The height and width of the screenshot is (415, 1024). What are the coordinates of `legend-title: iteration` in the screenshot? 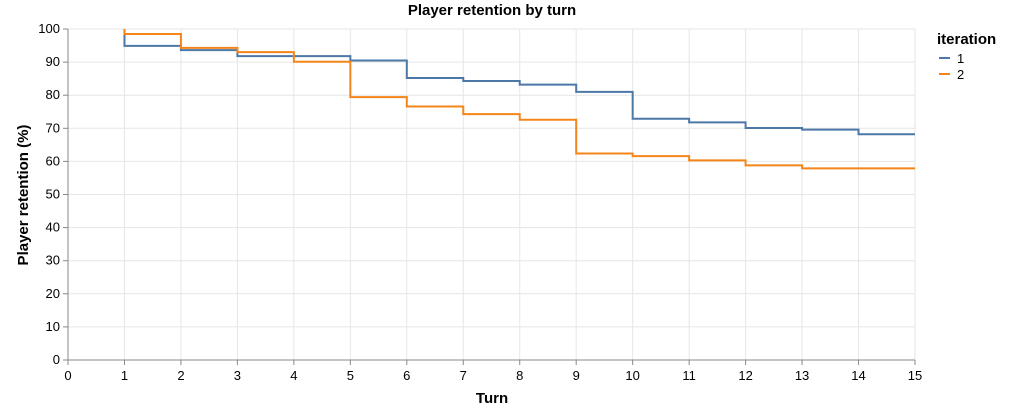 It's located at (966, 39).